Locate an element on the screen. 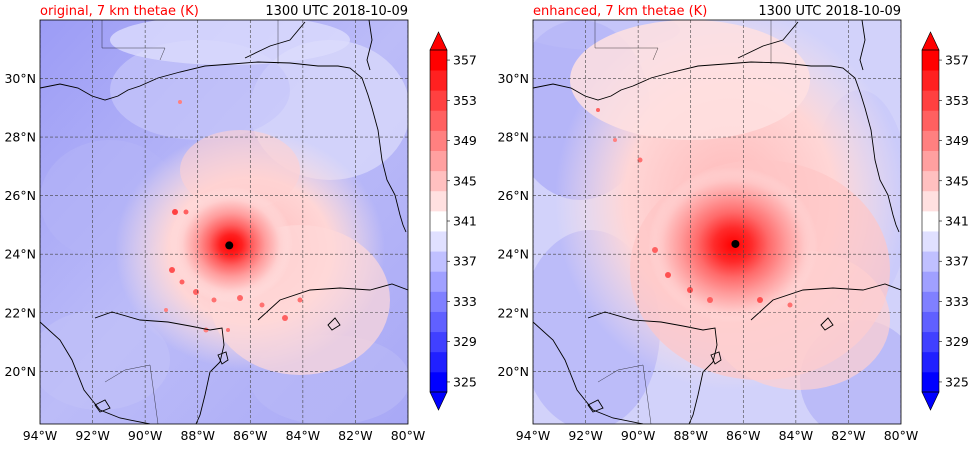  lat-tick-label: 20°N is located at coordinates (20, 371).